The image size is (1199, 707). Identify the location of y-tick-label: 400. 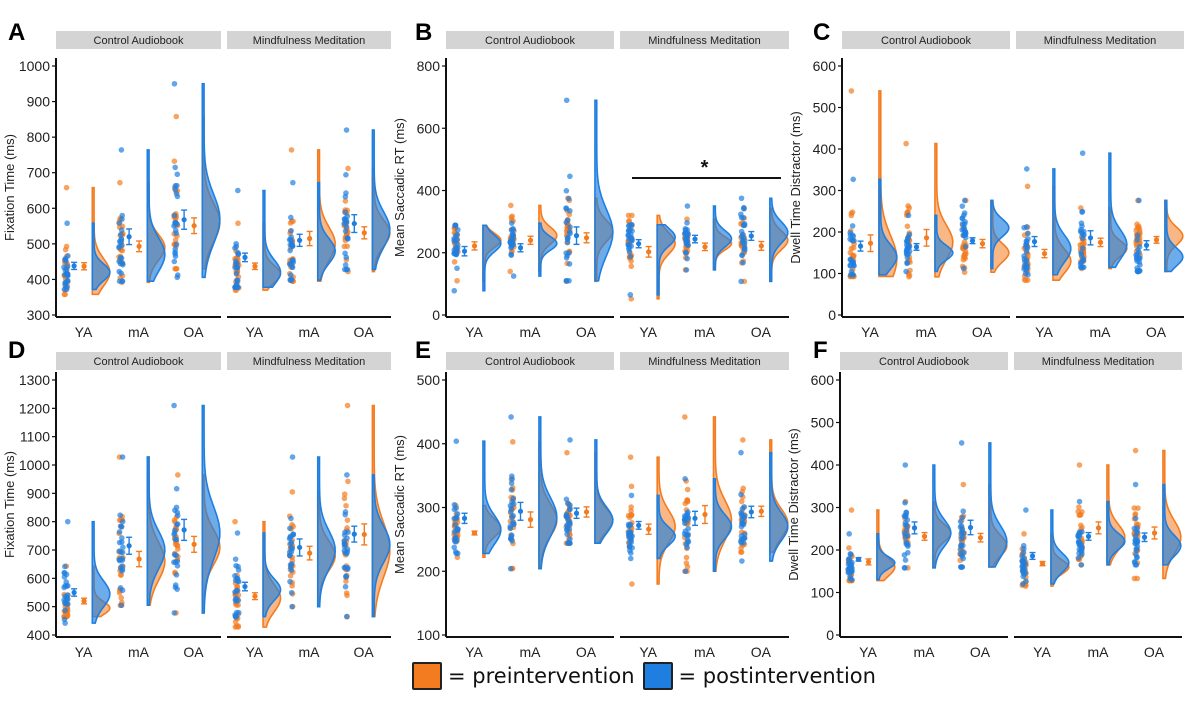
(429, 191).